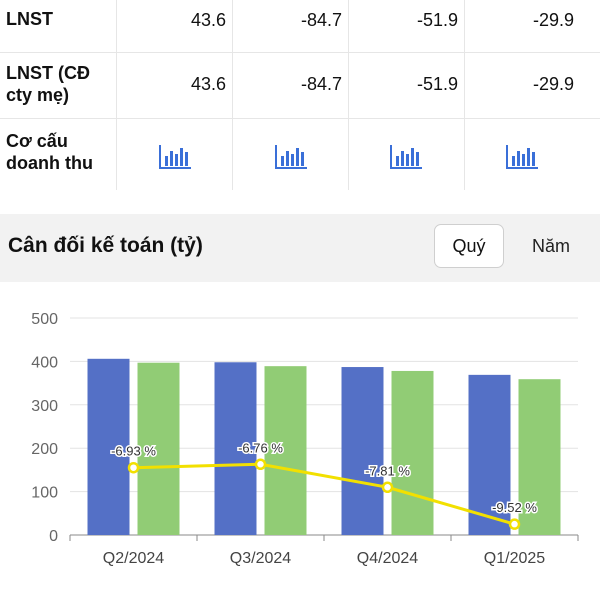 This screenshot has height=600, width=600. Describe the element at coordinates (29, 19) in the screenshot. I see `row-label: LNST` at that location.